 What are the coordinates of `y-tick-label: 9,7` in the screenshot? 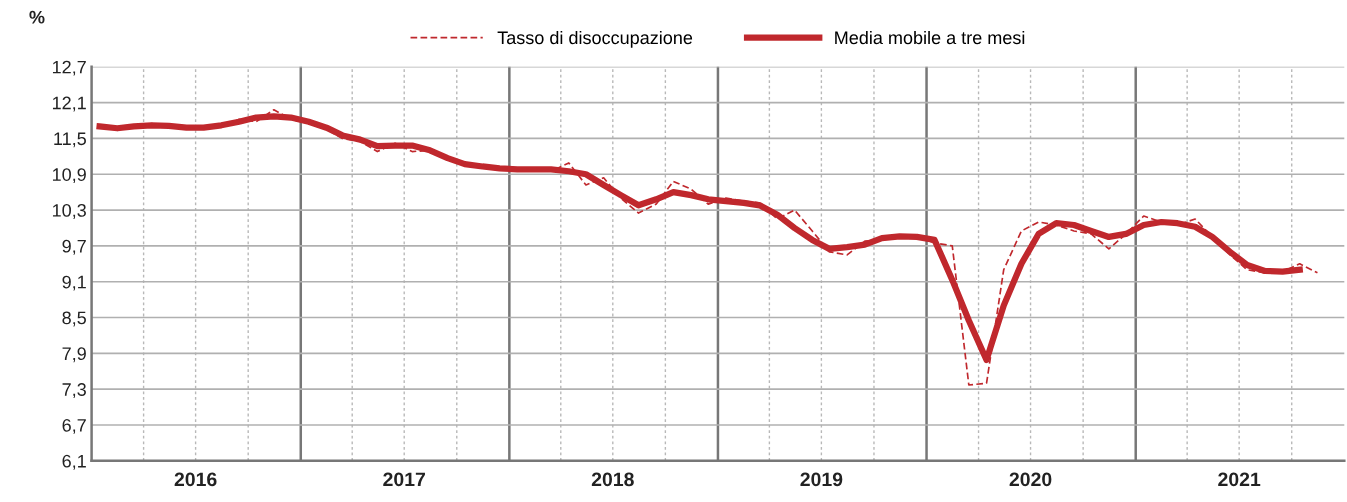 It's located at (74, 247).